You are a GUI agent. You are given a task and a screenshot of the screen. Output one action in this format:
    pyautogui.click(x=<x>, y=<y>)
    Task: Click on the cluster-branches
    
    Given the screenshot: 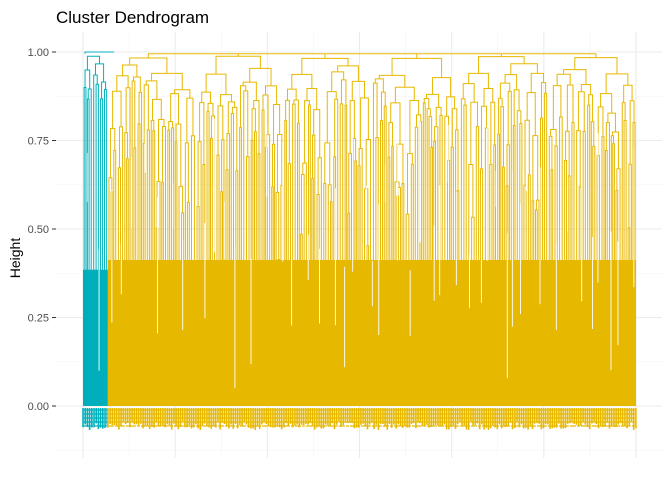 What is the action you would take?
    pyautogui.click(x=95, y=230)
    